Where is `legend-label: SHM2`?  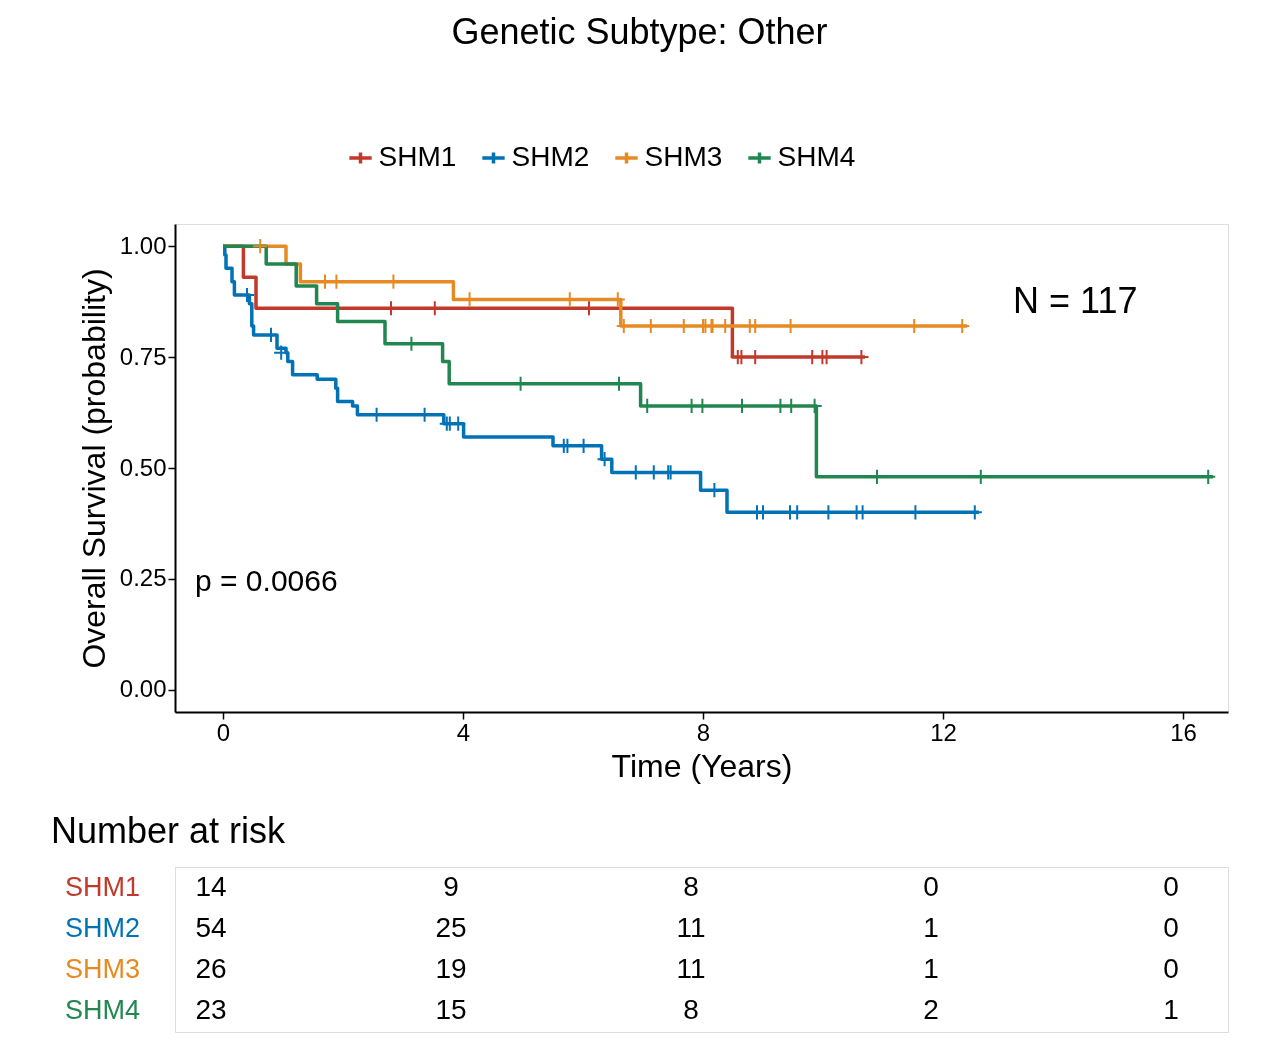 legend-label: SHM2 is located at coordinates (550, 156).